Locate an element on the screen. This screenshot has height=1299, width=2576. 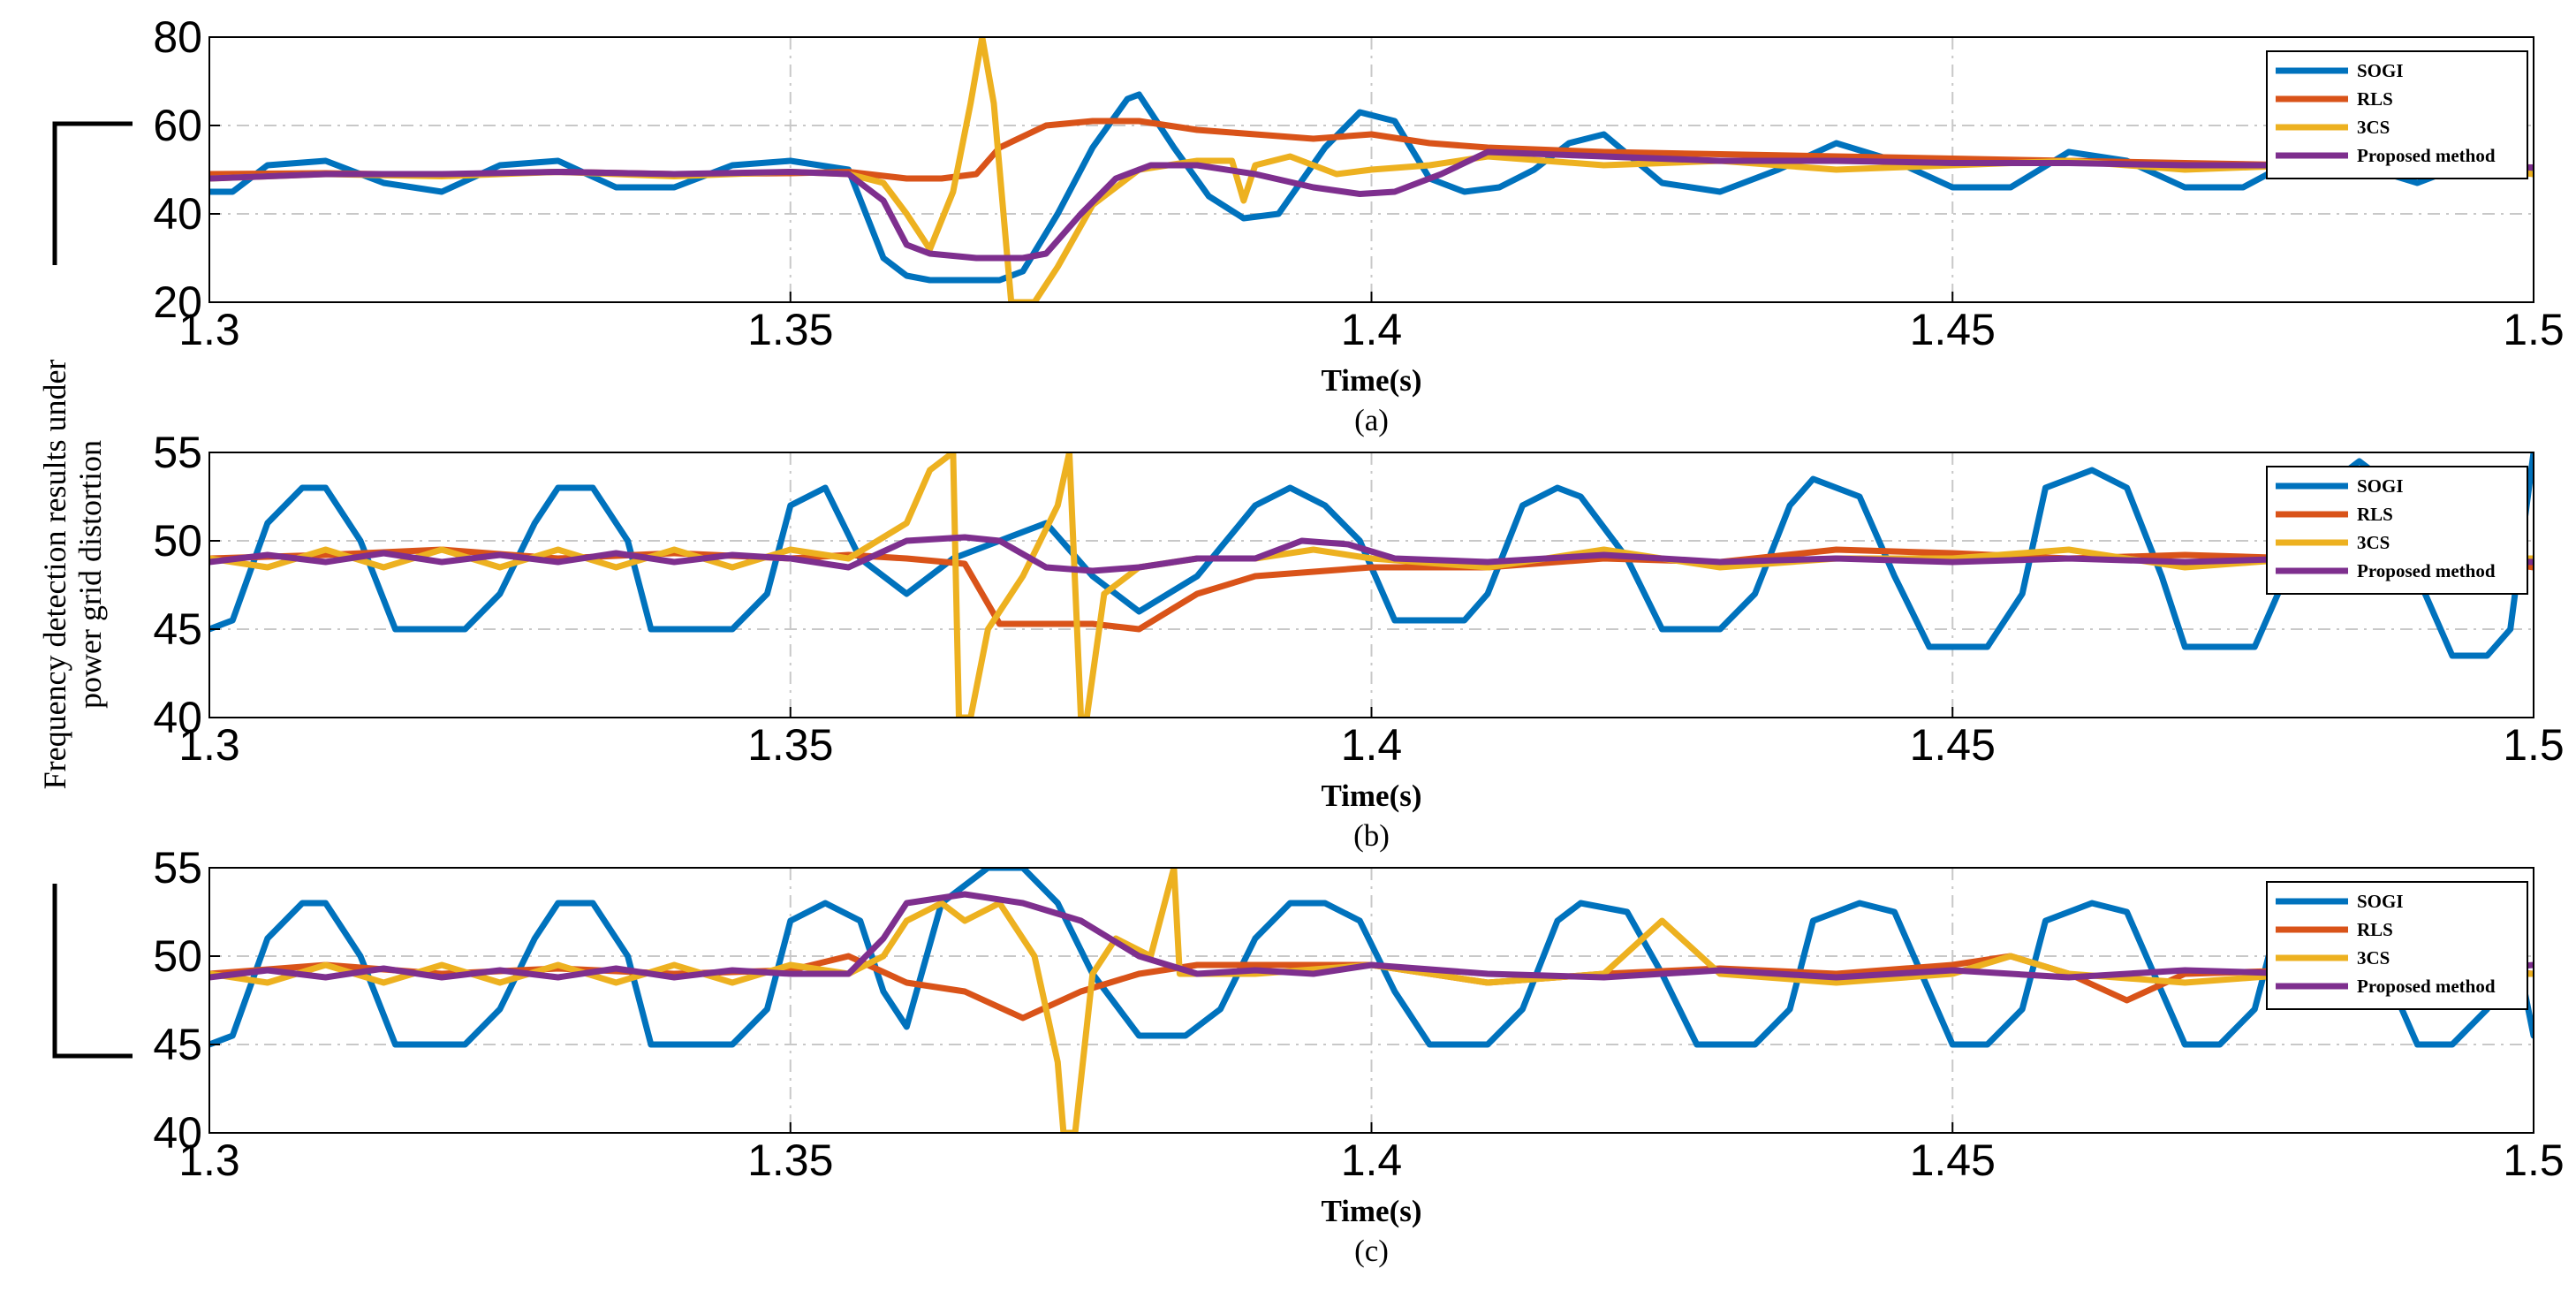
ylabel-line-1: Frequency detection results under is located at coordinates (55, 575).